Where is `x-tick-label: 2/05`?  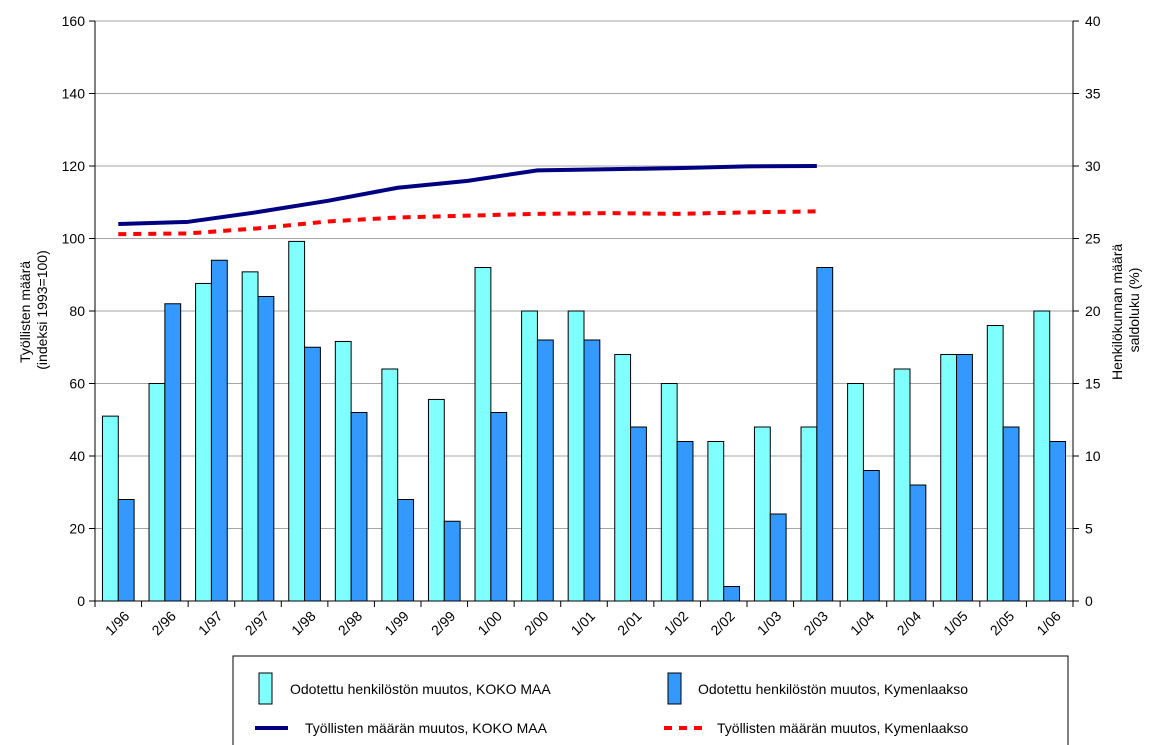 x-tick-label: 2/05 is located at coordinates (1002, 623).